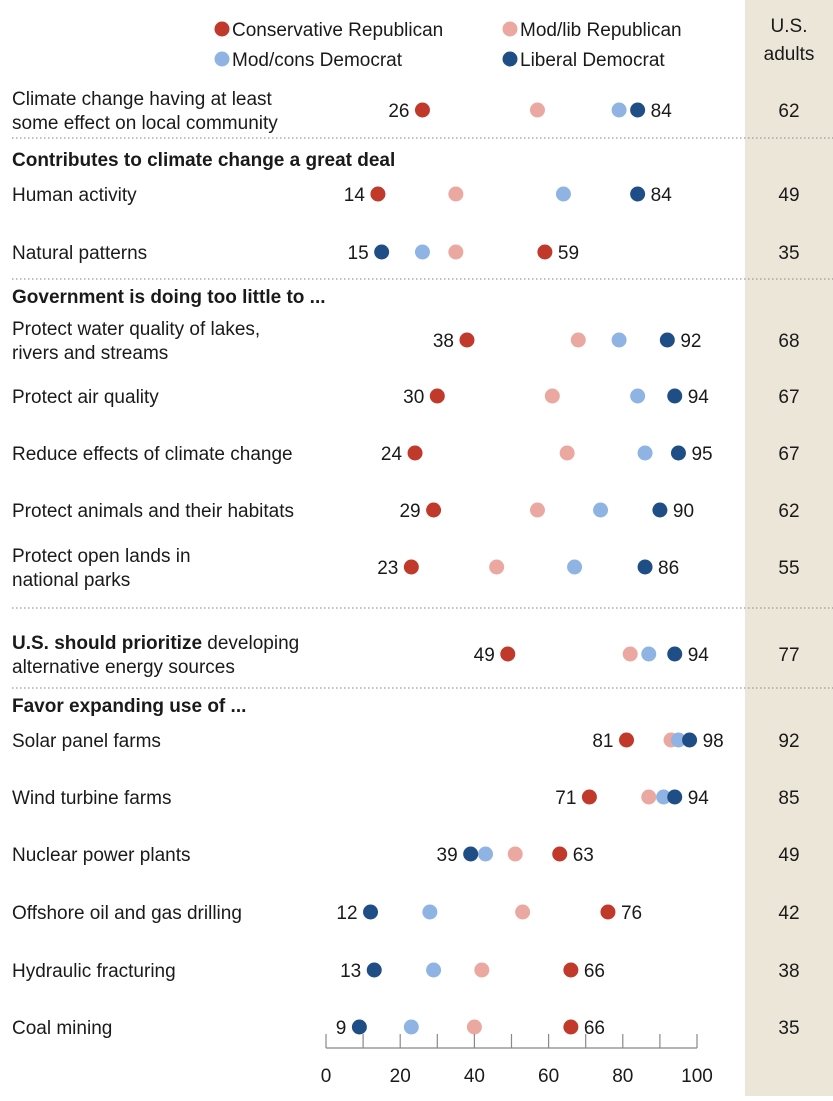  I want to click on x-tick-label: 40, so click(474, 1076).